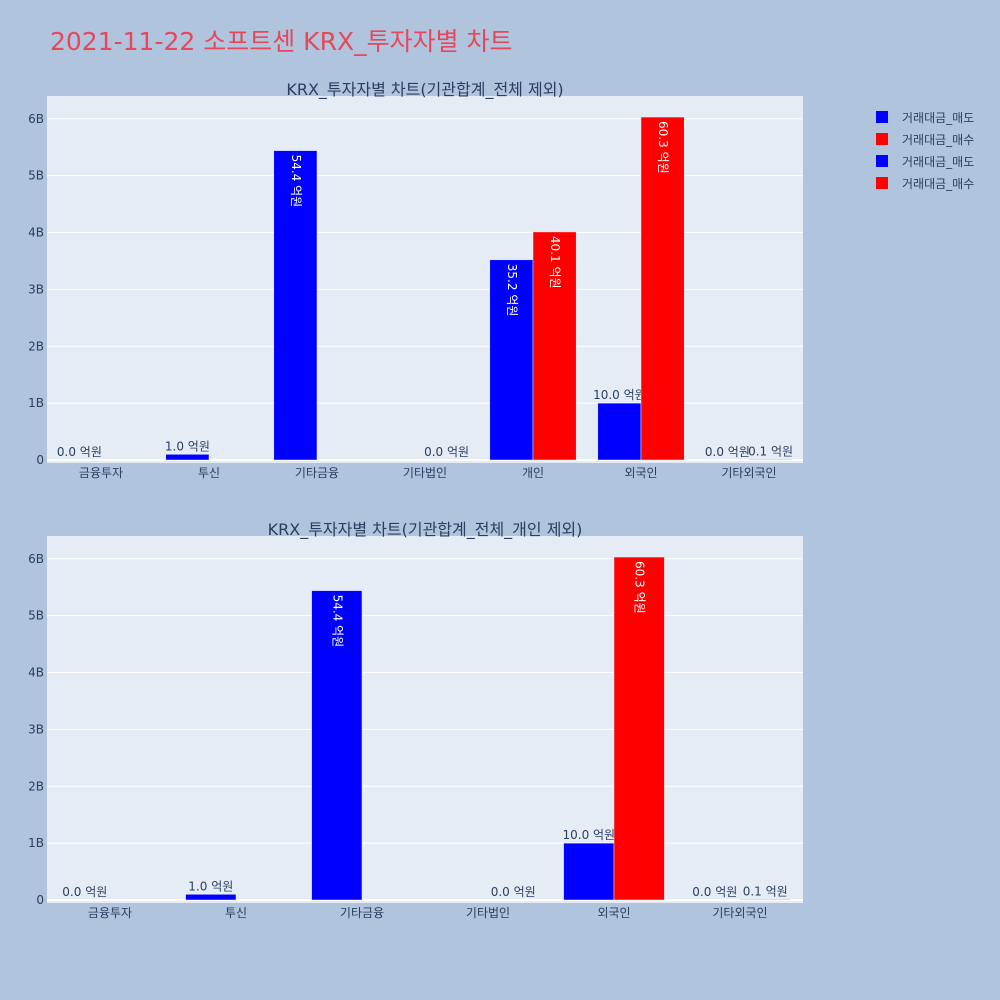 This screenshot has width=1000, height=1000. What do you see at coordinates (424, 90) in the screenshot?
I see `chart-title: KRX_투자자별 차트(기관합계_전체 제외)` at bounding box center [424, 90].